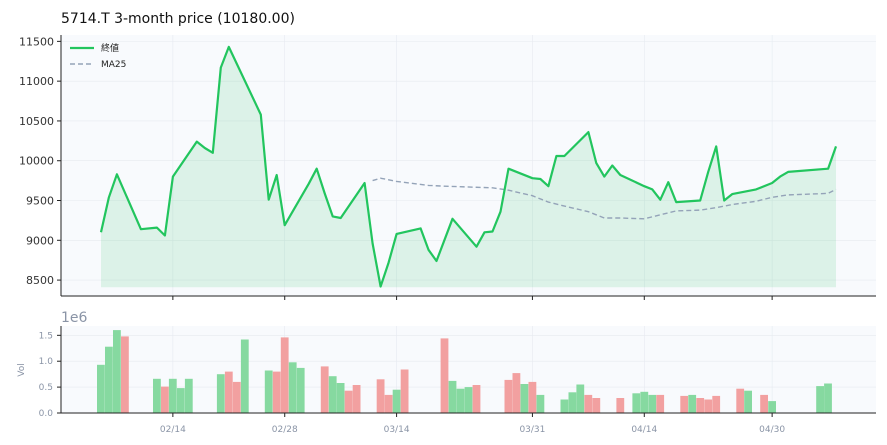 This screenshot has height=445, width=887. Describe the element at coordinates (36, 121) in the screenshot. I see `price-y-tick-label: 10500` at that location.